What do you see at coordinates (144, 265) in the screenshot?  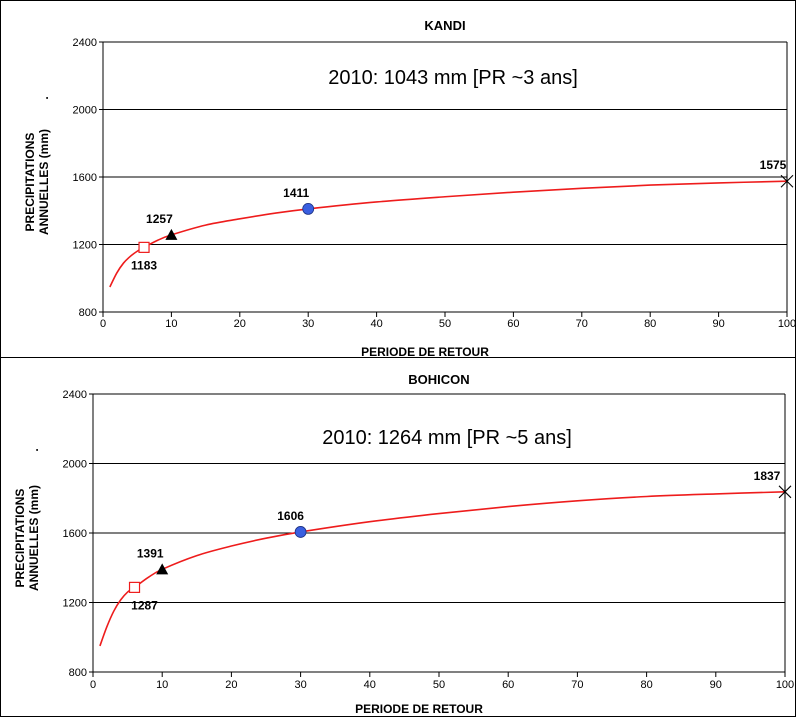 I see `data-label: 1183` at bounding box center [144, 265].